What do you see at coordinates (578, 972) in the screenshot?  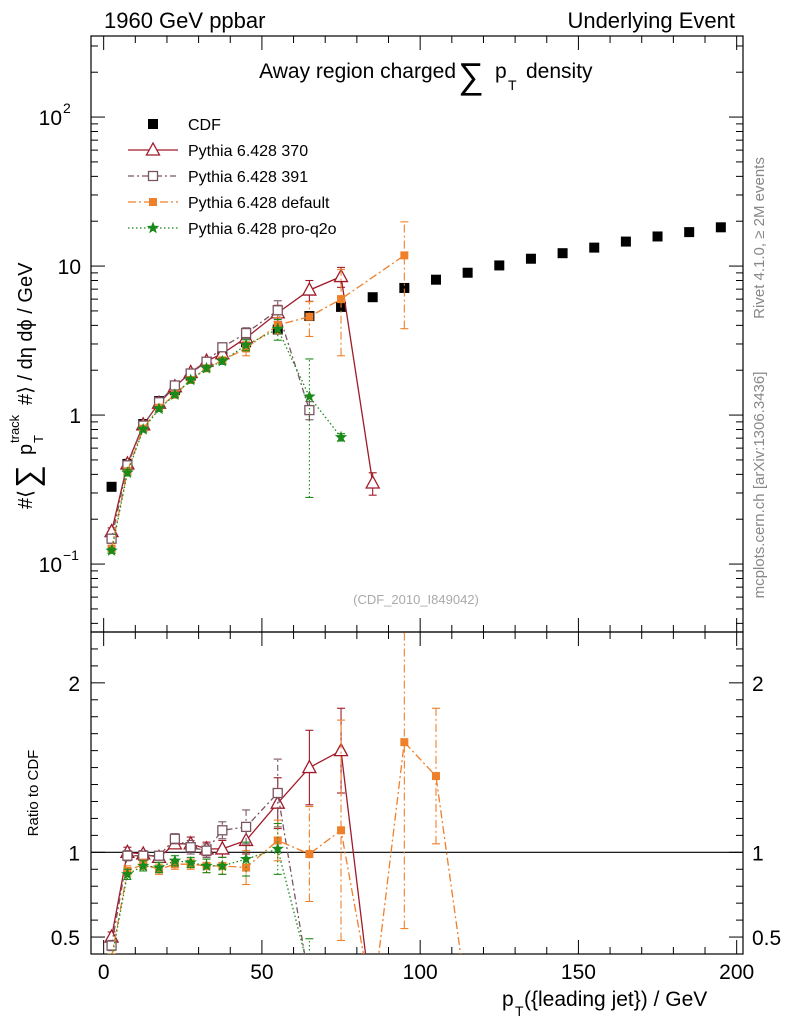 I see `x-tick-label: 150` at bounding box center [578, 972].